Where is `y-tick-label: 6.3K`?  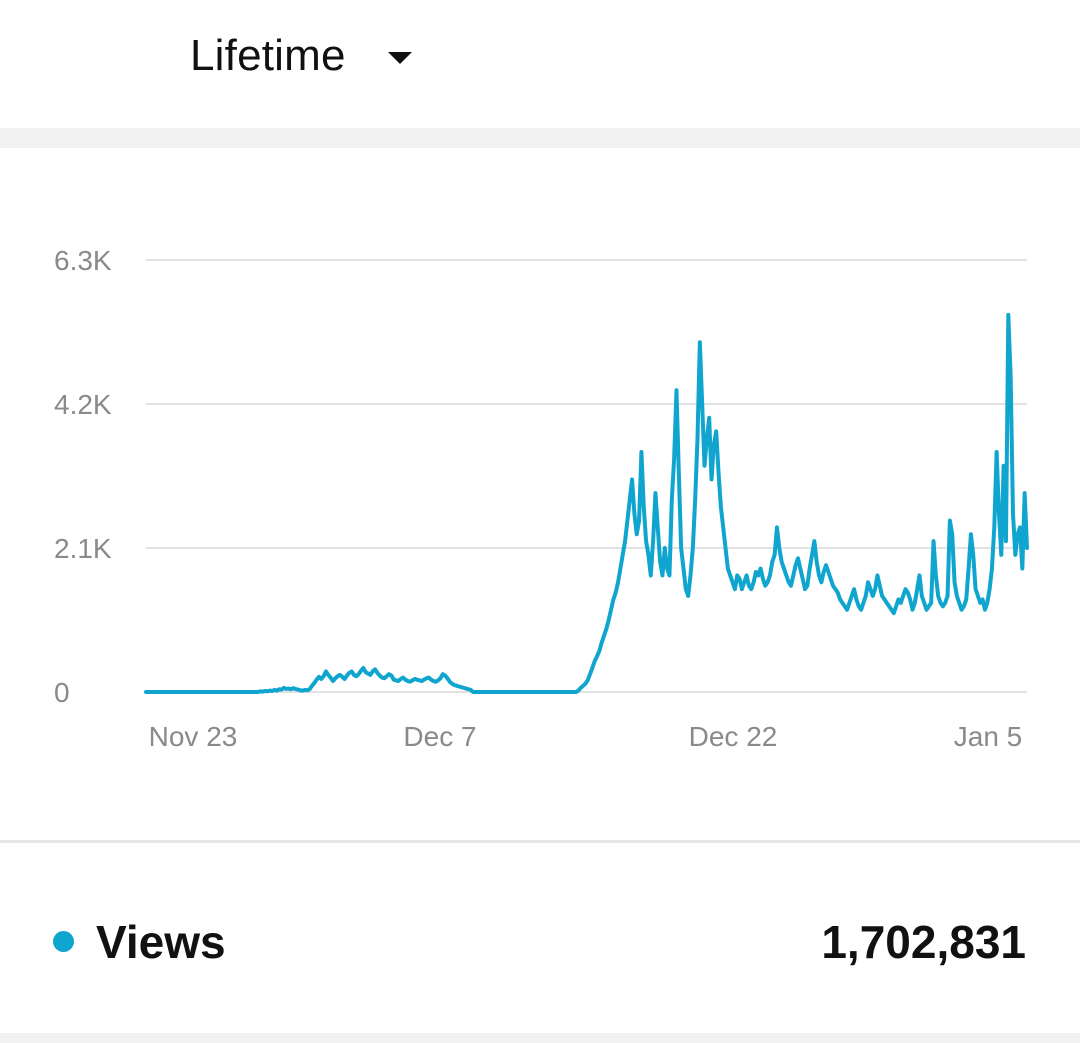
y-tick-label: 6.3K is located at coordinates (83, 260).